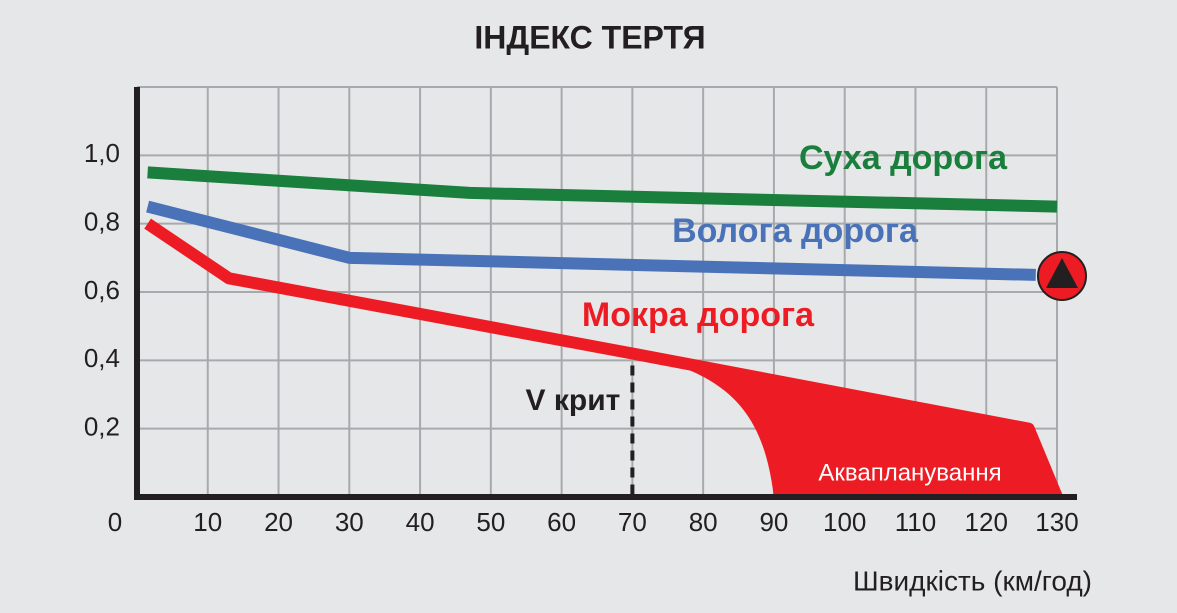 The height and width of the screenshot is (613, 1177). What do you see at coordinates (1056, 522) in the screenshot?
I see `x-tick-label: 130` at bounding box center [1056, 522].